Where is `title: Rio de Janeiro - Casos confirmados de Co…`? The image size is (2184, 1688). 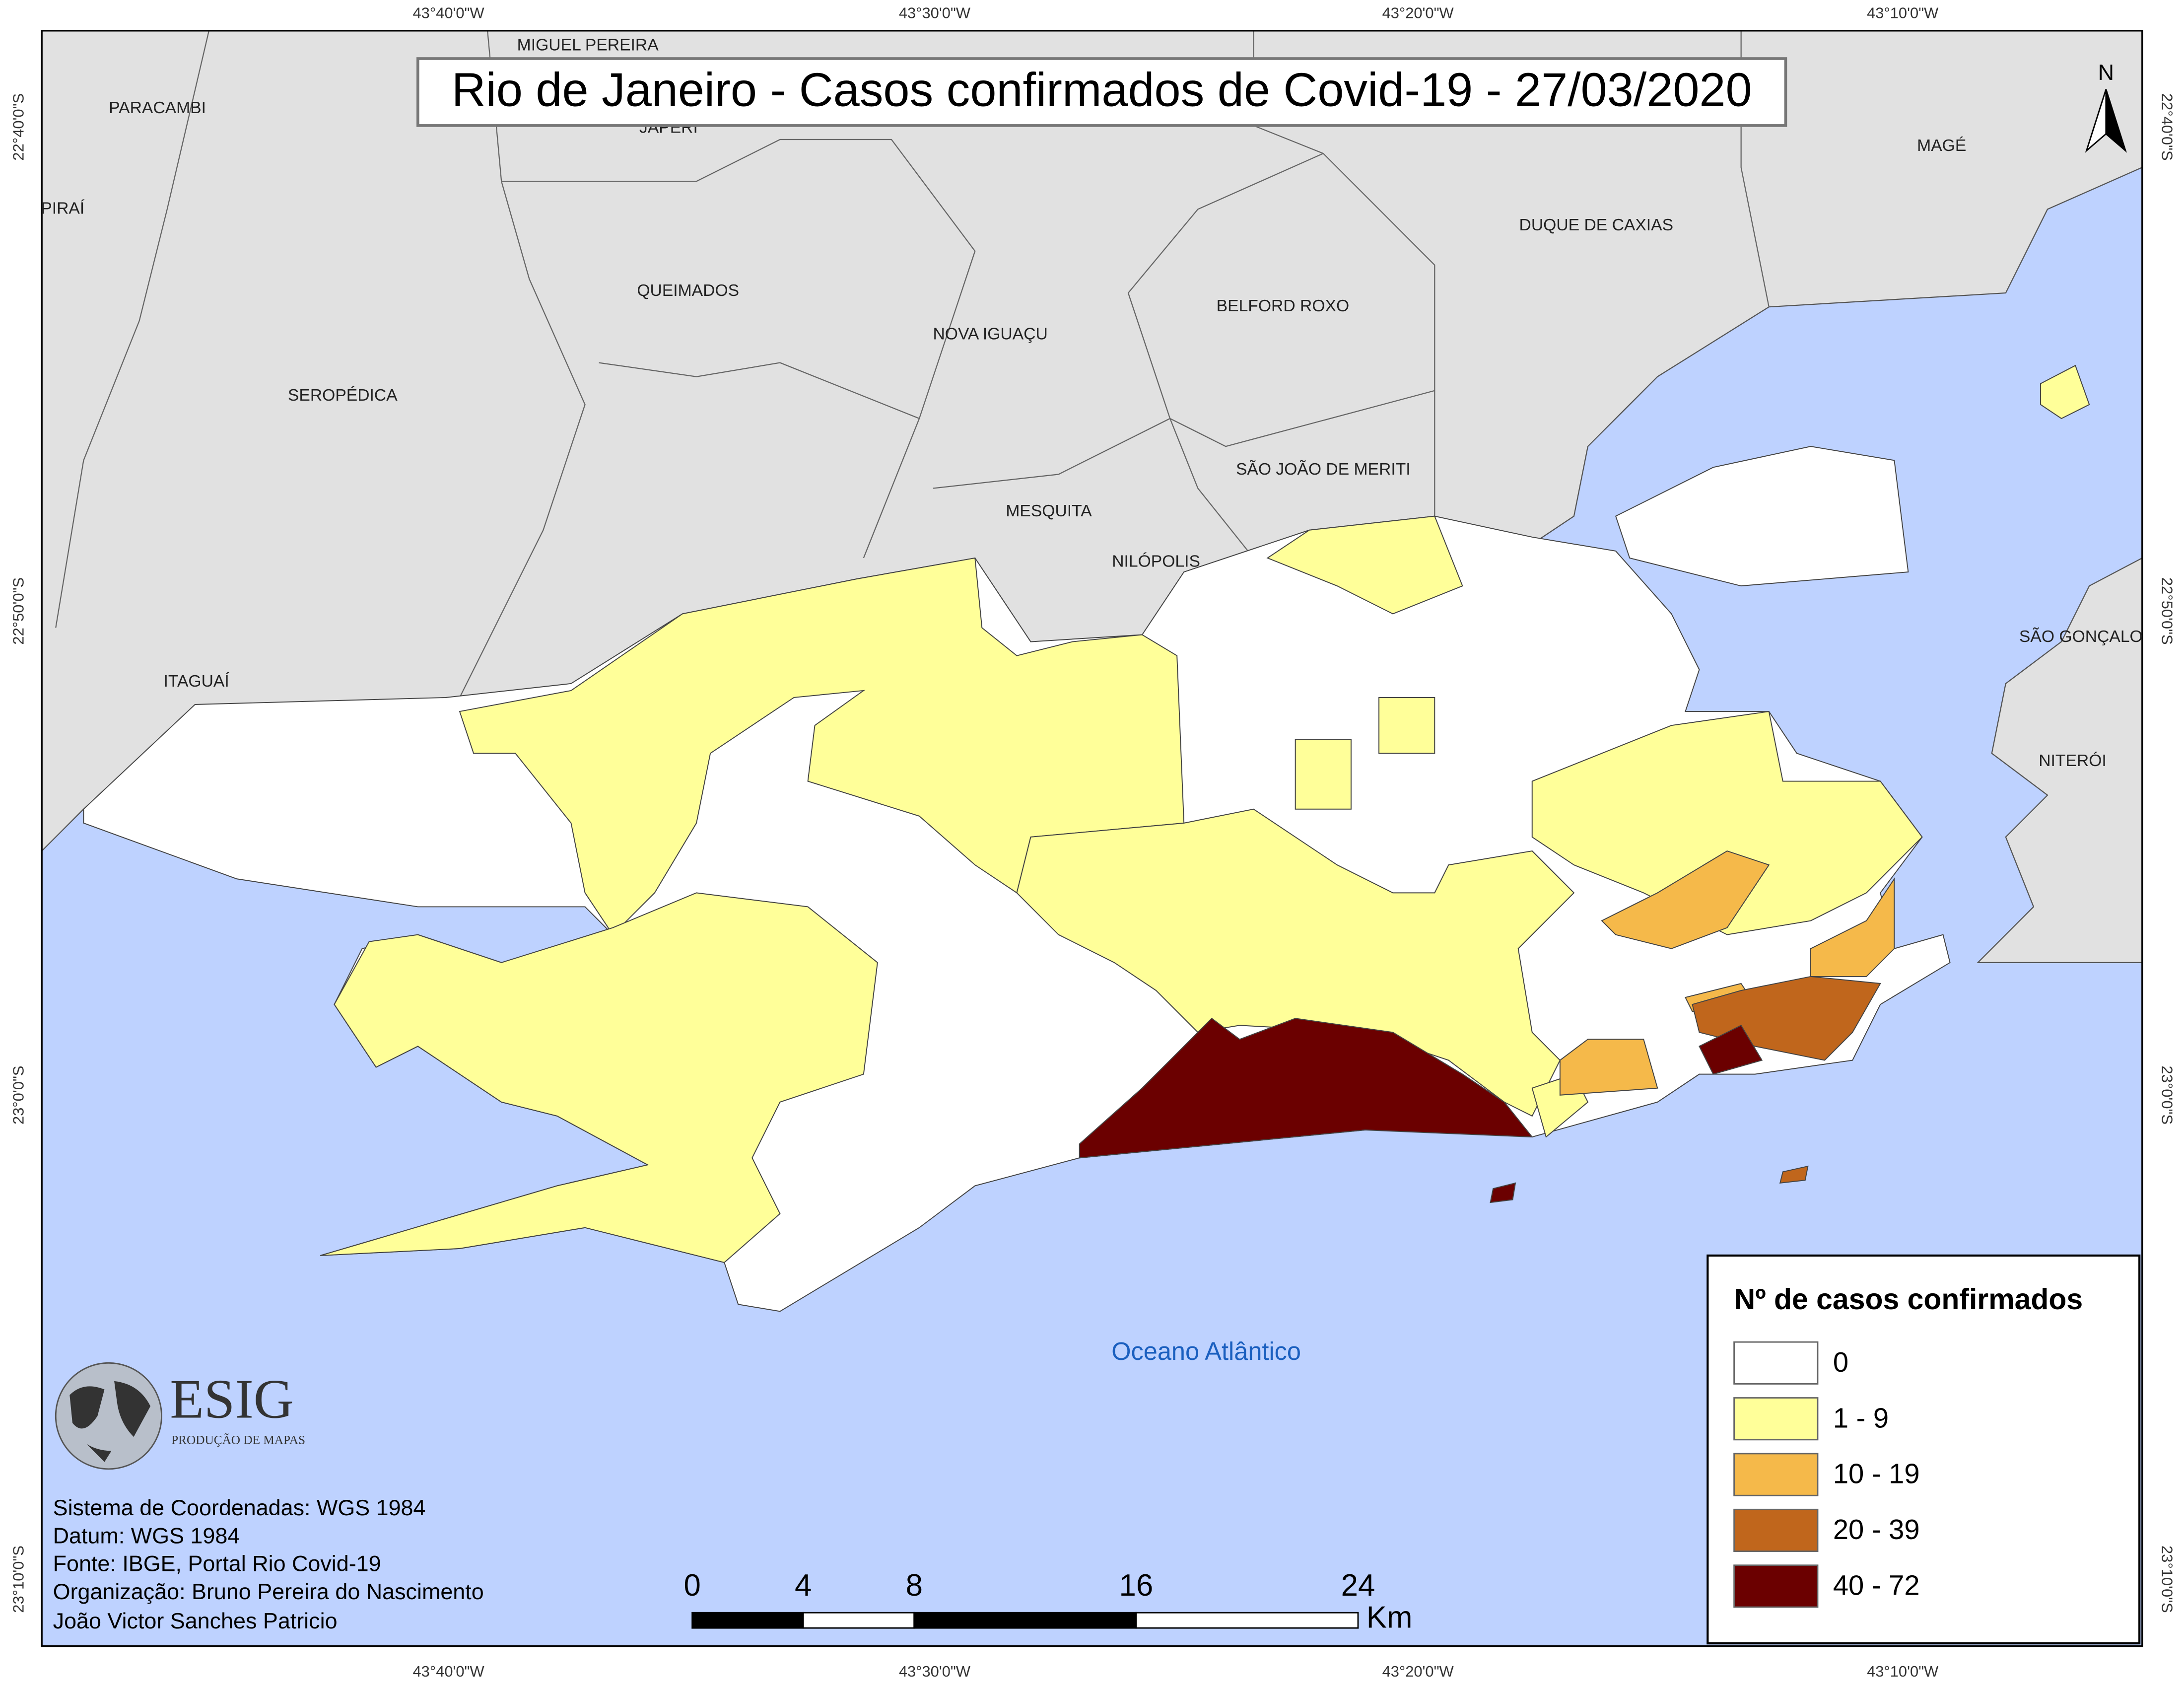
title: Rio de Janeiro - Casos confirmados de Co… is located at coordinates (1102, 90).